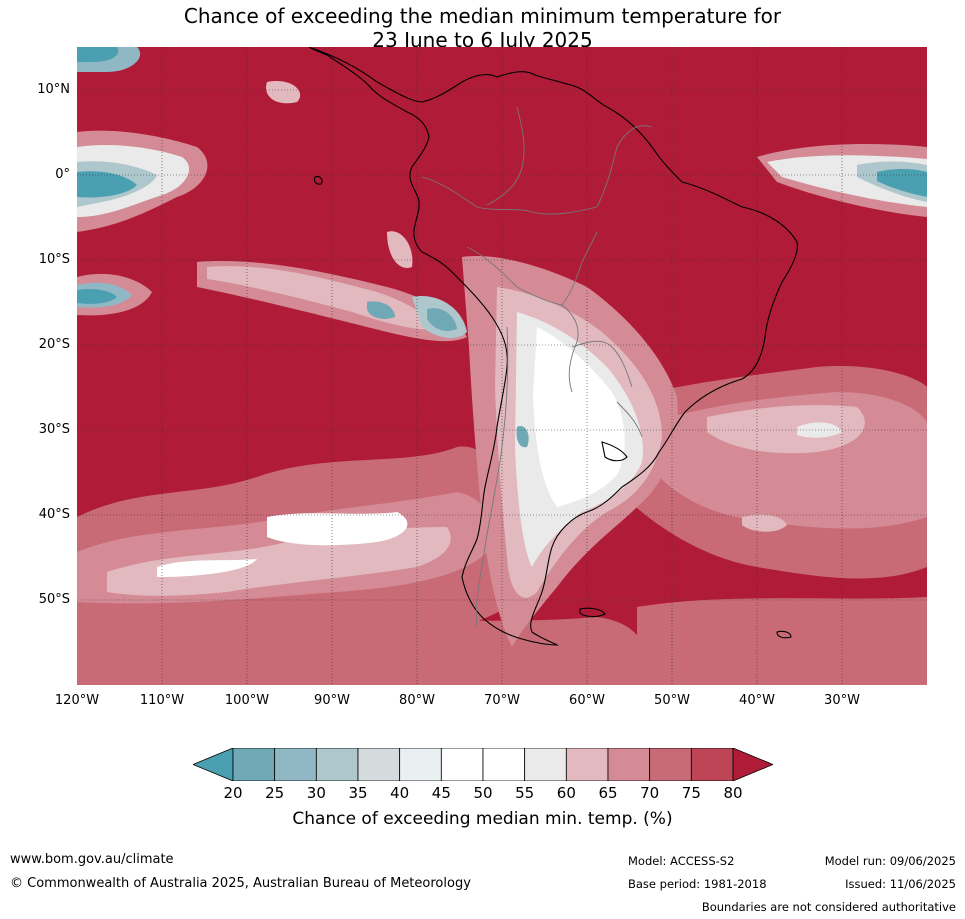 The height and width of the screenshot is (919, 965). I want to click on colorbar, so click(483, 764).